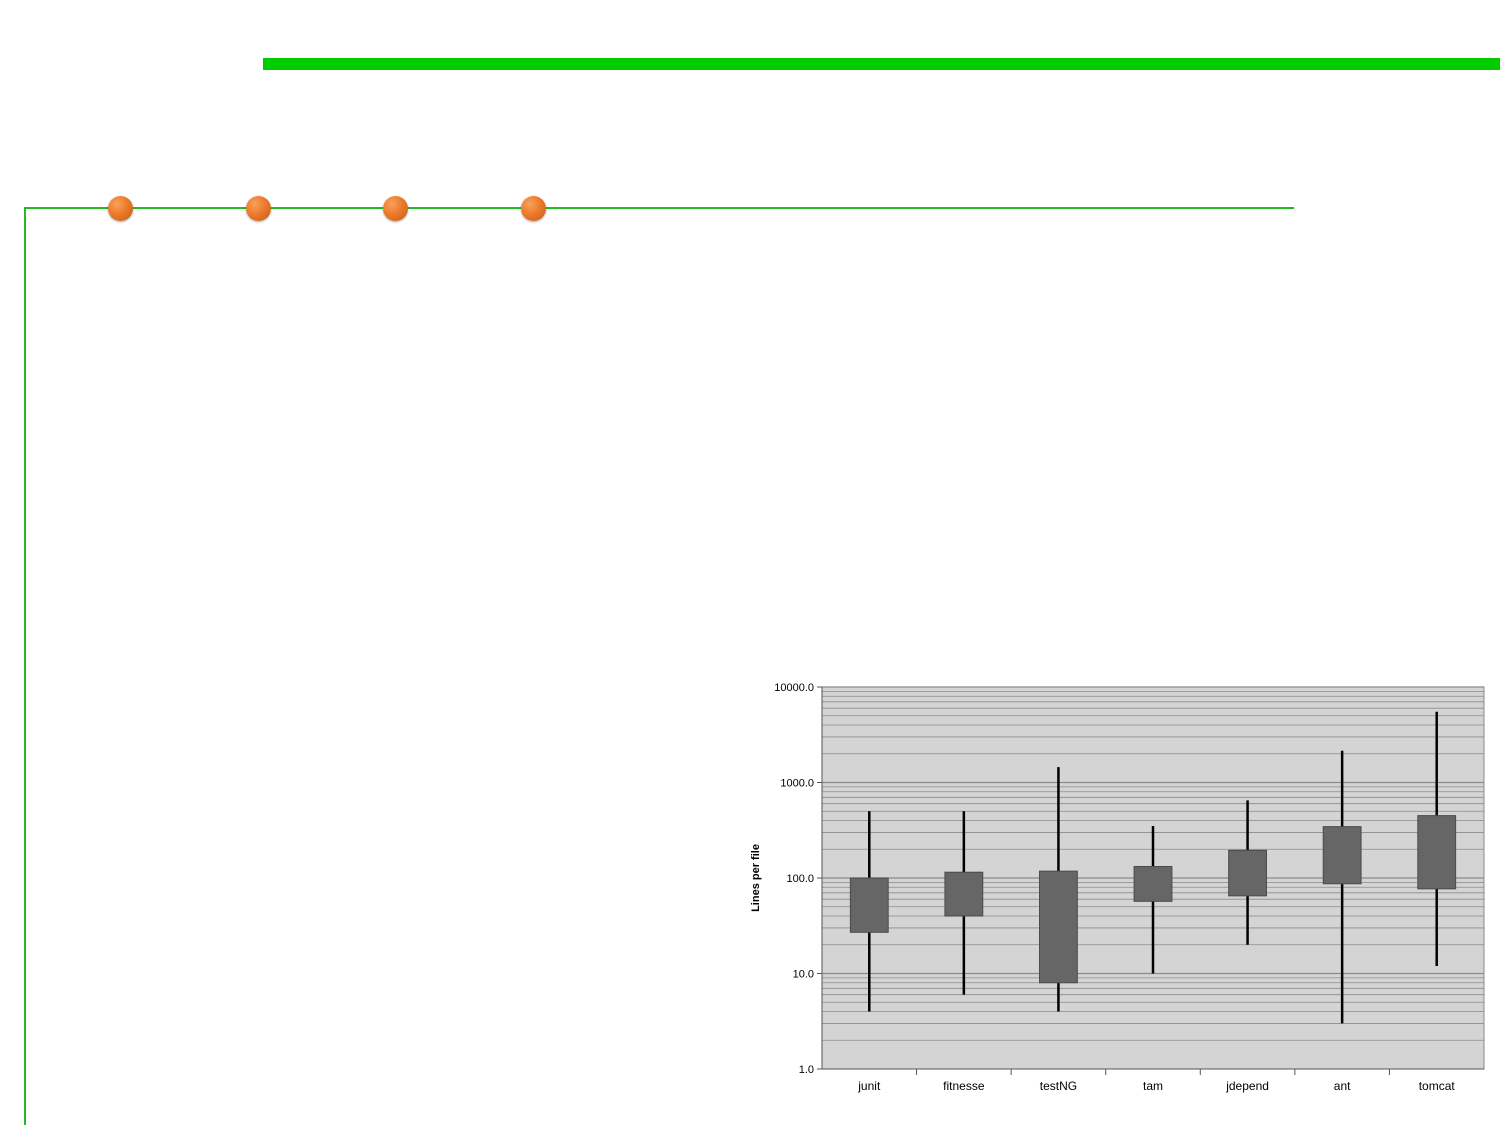  What do you see at coordinates (1342, 855) in the screenshot?
I see `box-ant` at bounding box center [1342, 855].